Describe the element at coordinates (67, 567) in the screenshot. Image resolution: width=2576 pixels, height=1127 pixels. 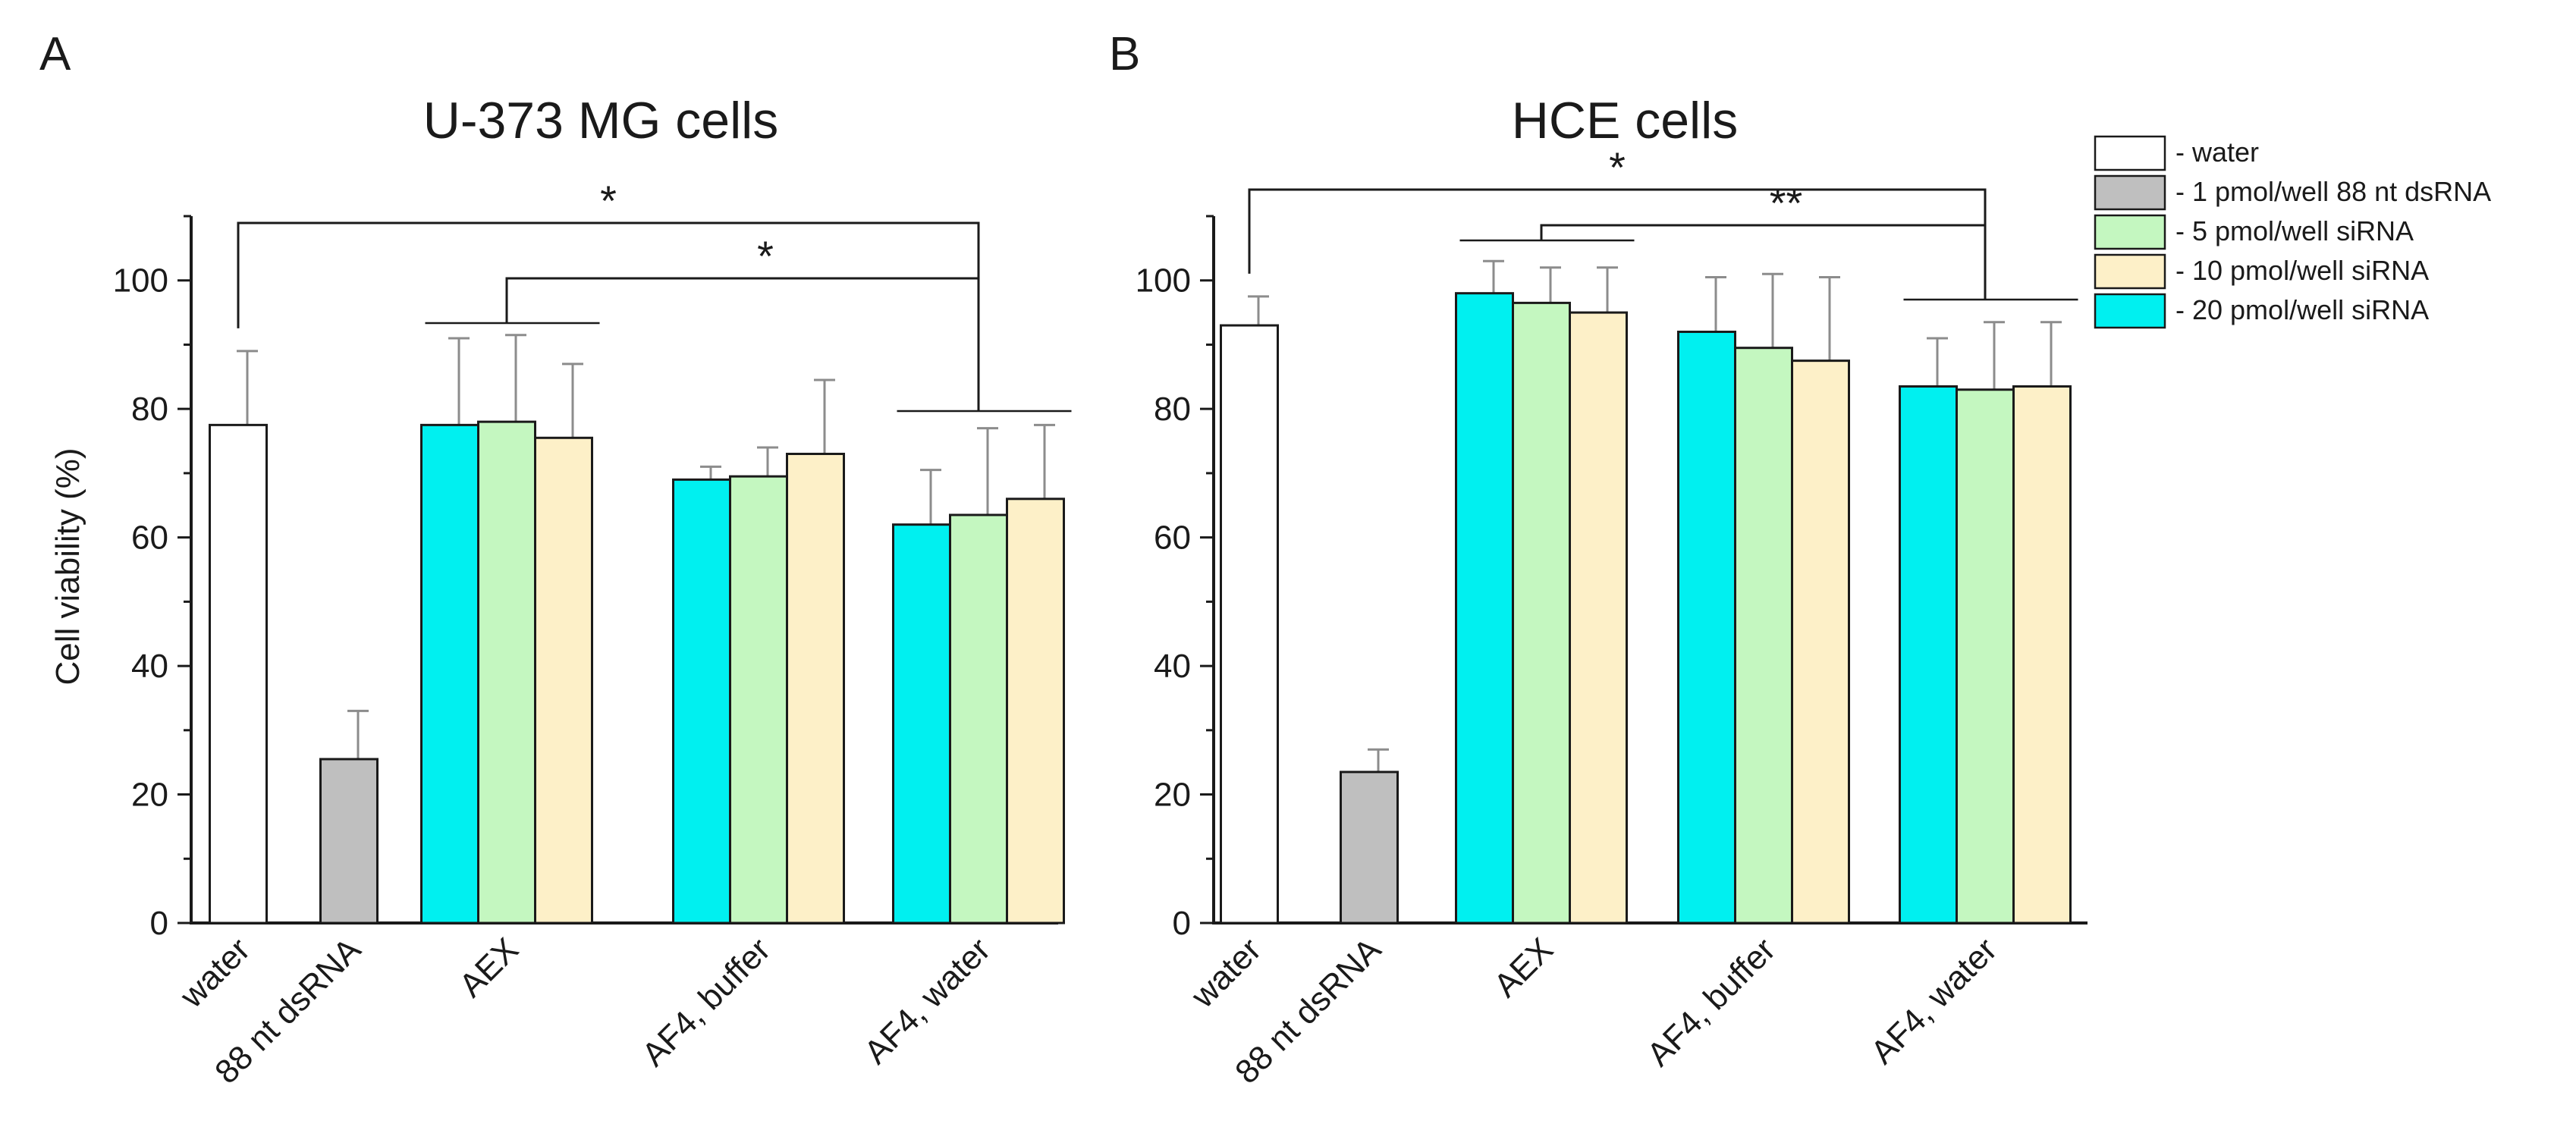
I see `y-axis-label-a: Cell viability (%)` at that location.